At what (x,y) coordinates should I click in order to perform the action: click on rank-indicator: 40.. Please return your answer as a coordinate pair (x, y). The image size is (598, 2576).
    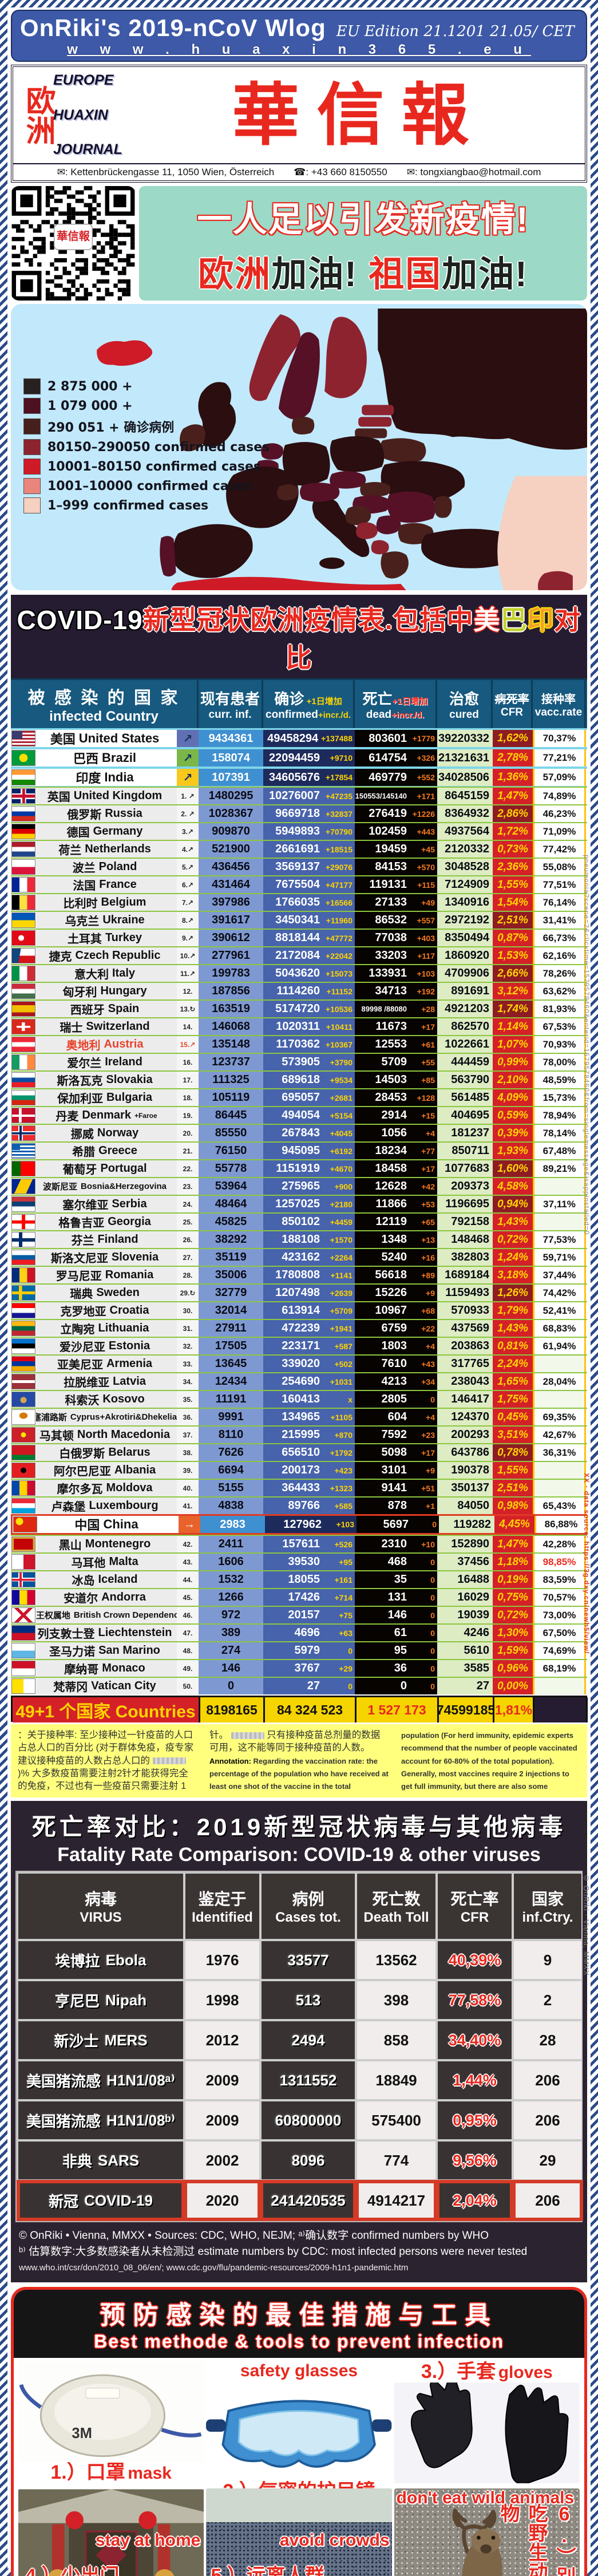
    Looking at the image, I should click on (188, 1488).